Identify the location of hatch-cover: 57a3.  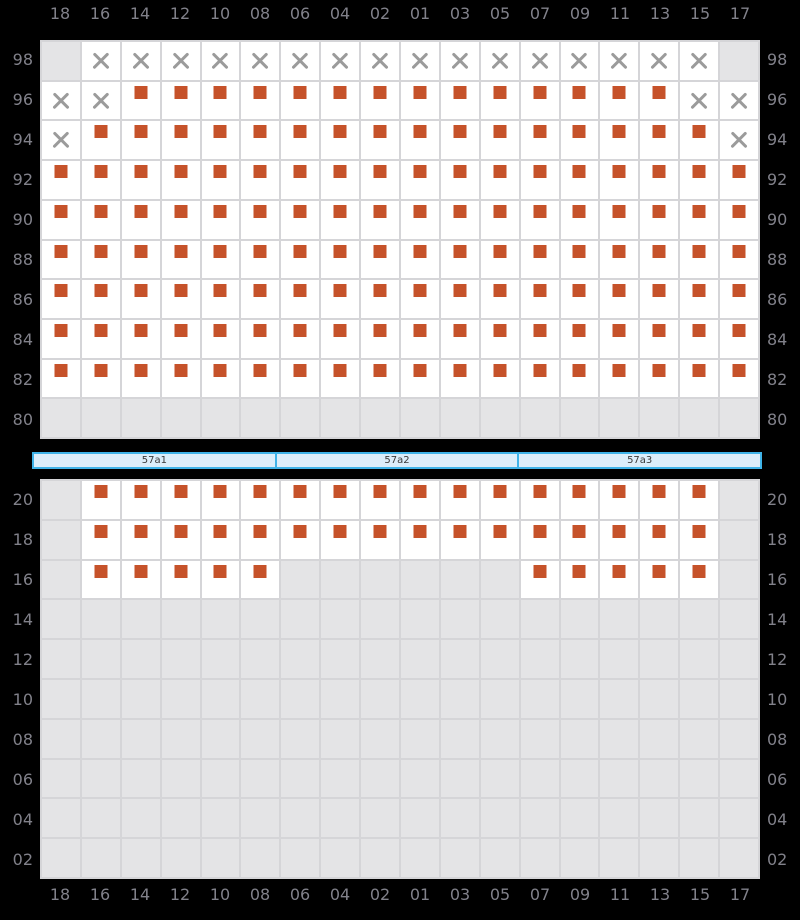
(638, 460).